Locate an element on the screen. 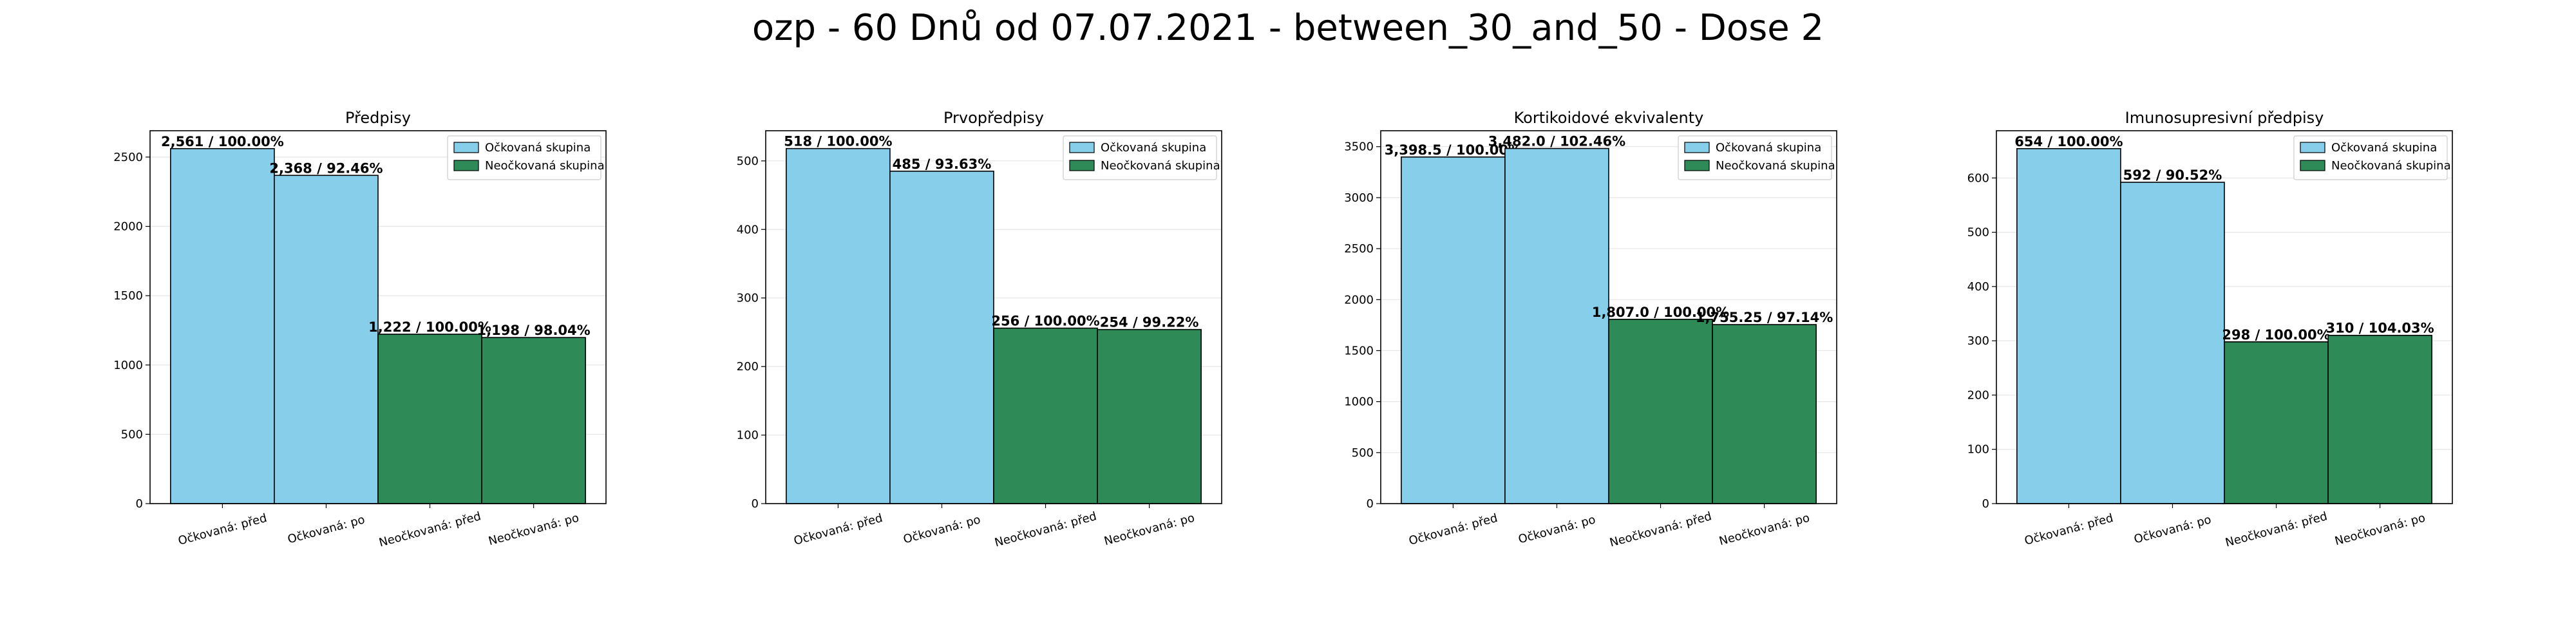  bar-value-label: 518 / 100.00% is located at coordinates (838, 141).